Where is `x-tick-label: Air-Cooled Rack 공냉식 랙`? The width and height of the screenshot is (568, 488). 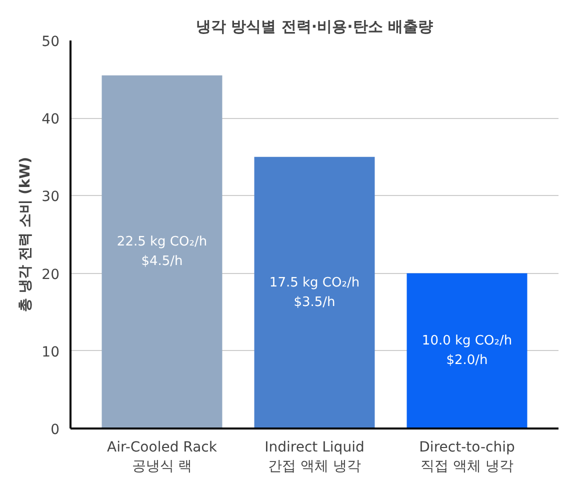
x-tick-label: Air-Cooled Rack 공냉식 랙 is located at coordinates (162, 457).